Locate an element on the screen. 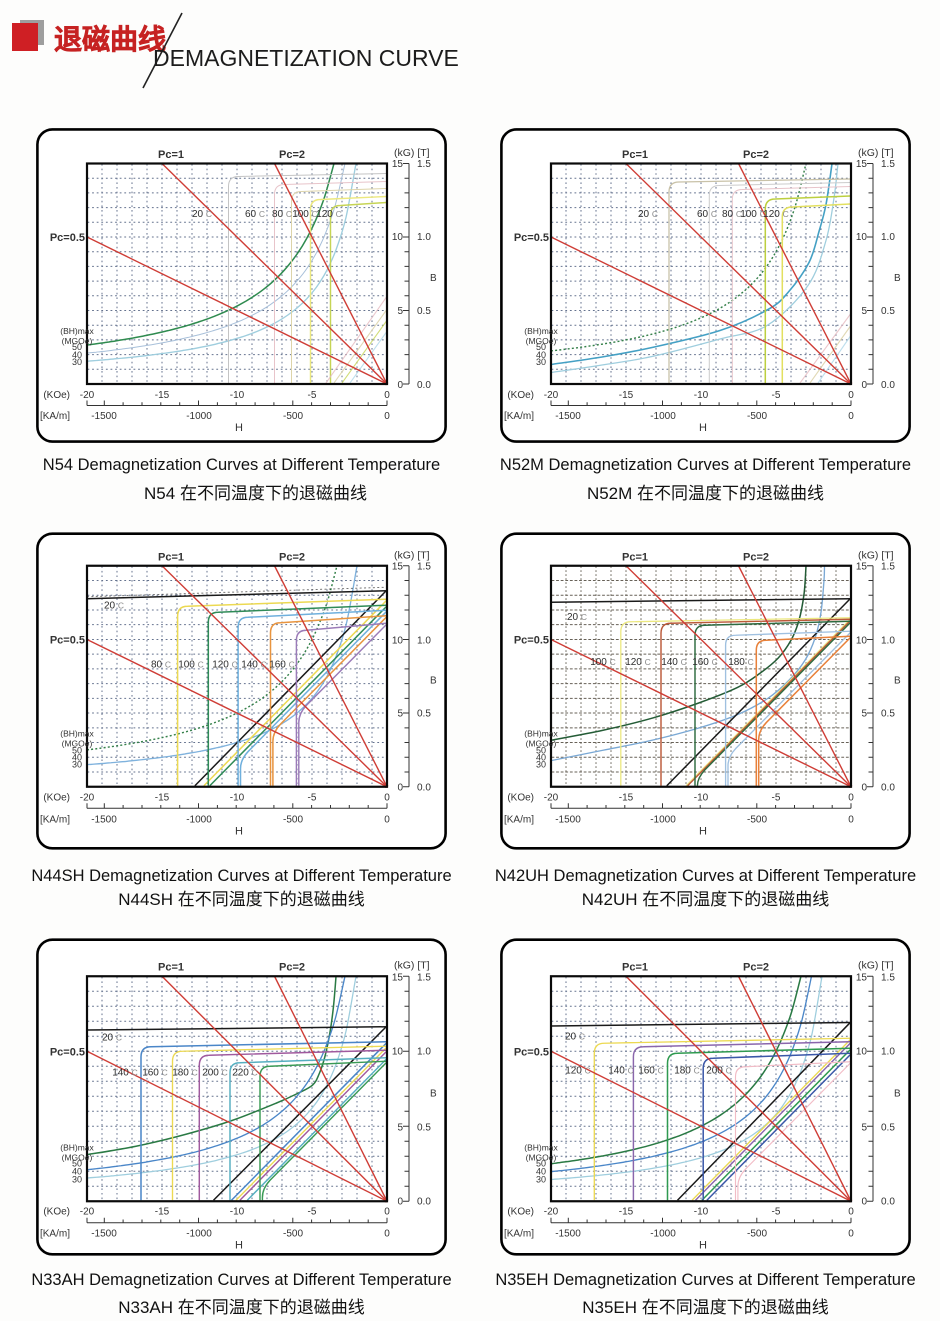  svg-text: 220 C is located at coordinates (245, 1072).